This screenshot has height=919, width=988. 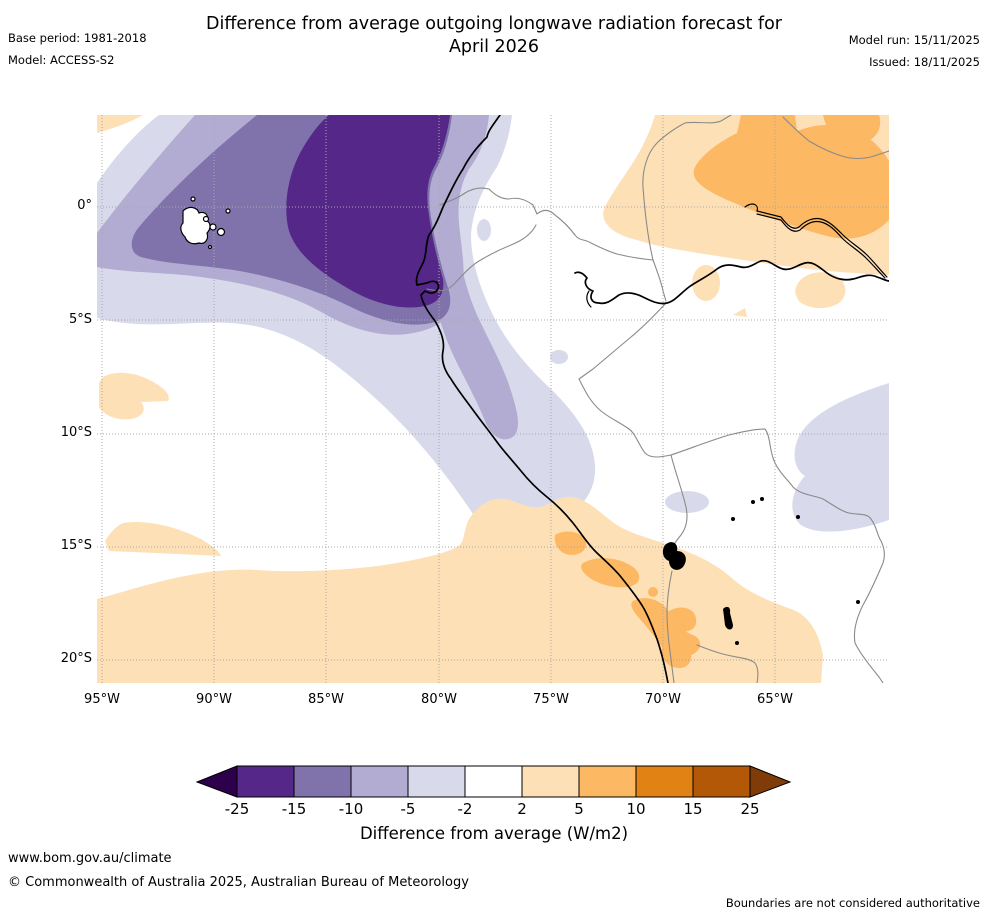 What do you see at coordinates (484, 230) in the screenshot?
I see `contour-neg-2-spot-border` at bounding box center [484, 230].